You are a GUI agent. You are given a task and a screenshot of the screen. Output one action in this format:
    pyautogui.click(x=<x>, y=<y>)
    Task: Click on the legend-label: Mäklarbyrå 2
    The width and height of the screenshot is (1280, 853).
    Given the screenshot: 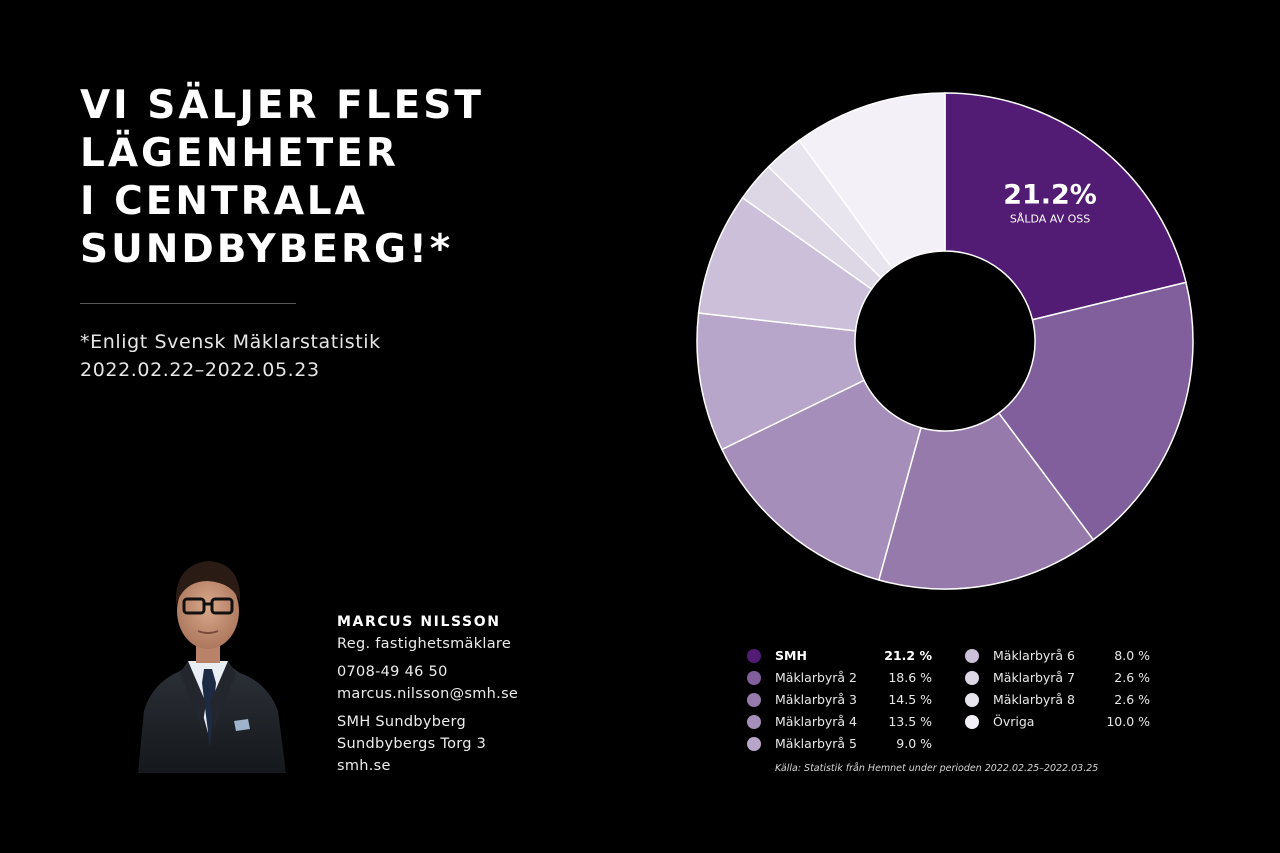 What is the action you would take?
    pyautogui.click(x=816, y=677)
    